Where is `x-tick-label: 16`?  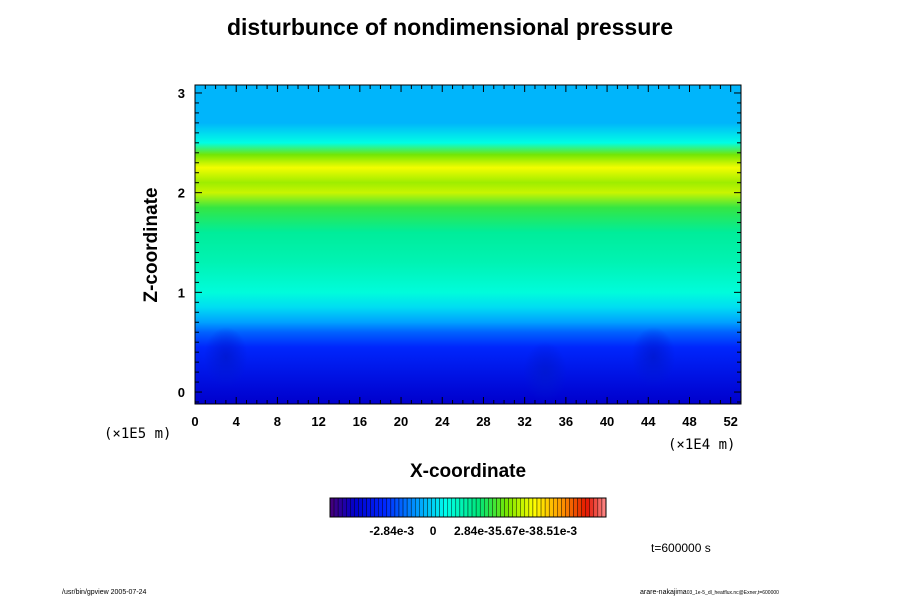
x-tick-label: 16 is located at coordinates (360, 421).